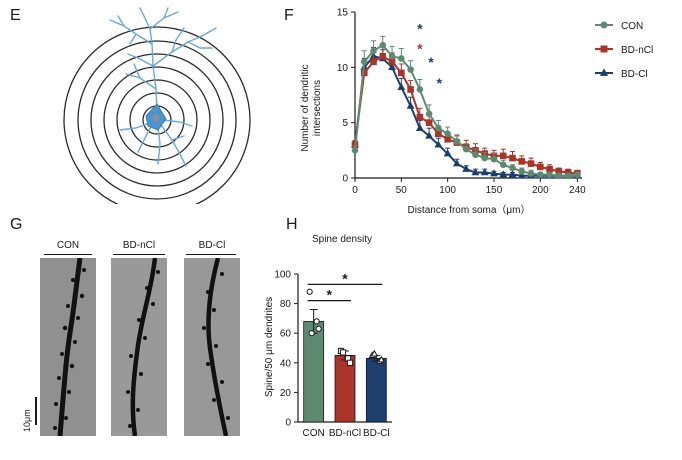  What do you see at coordinates (139, 347) in the screenshot?
I see `dendrite-image-bd-ncl` at bounding box center [139, 347].